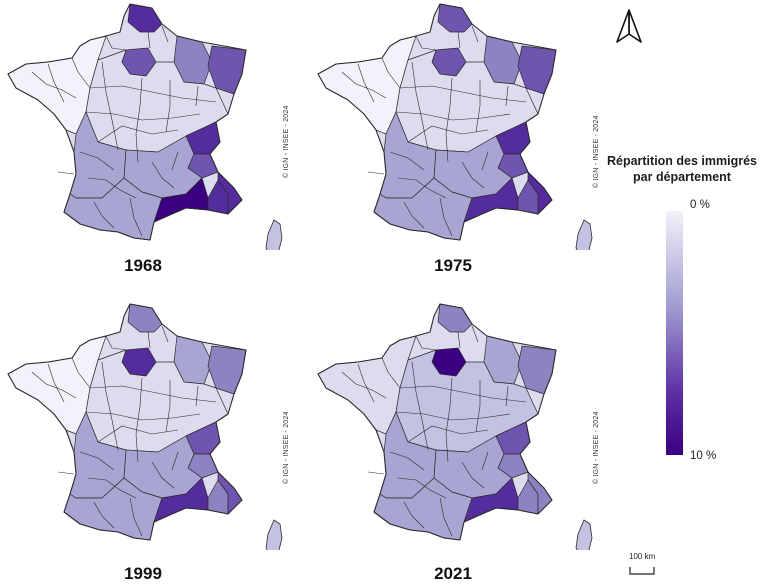  What do you see at coordinates (143, 573) in the screenshot?
I see `panel-year-1999: 1999` at bounding box center [143, 573].